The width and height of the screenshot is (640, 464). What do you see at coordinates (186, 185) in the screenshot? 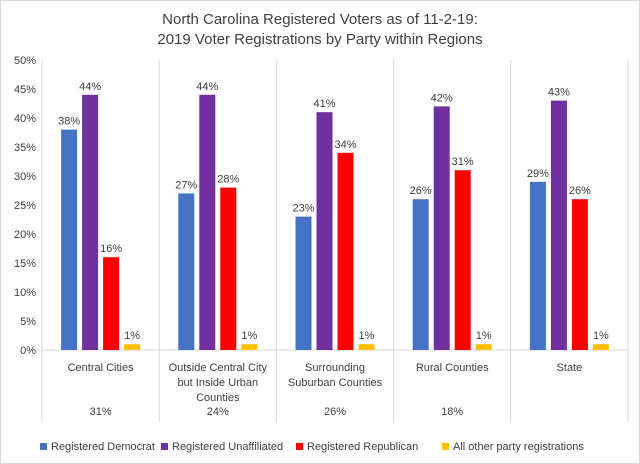
I see `data-label: 27%` at bounding box center [186, 185].